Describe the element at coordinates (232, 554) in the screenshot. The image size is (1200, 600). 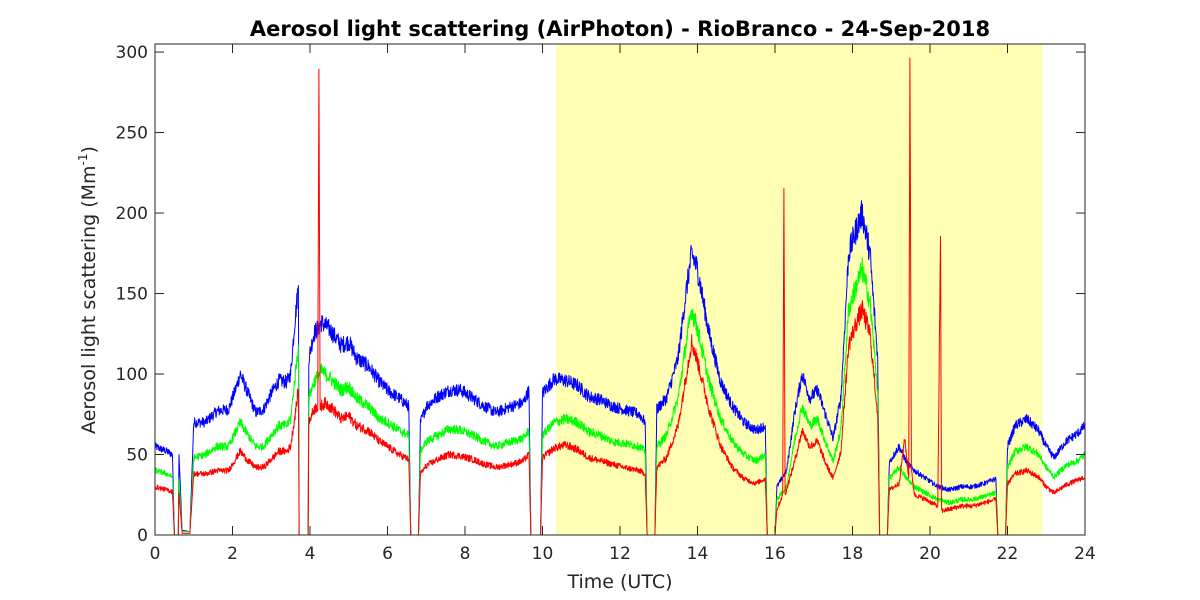
I see `x-tick-label: 2` at that location.